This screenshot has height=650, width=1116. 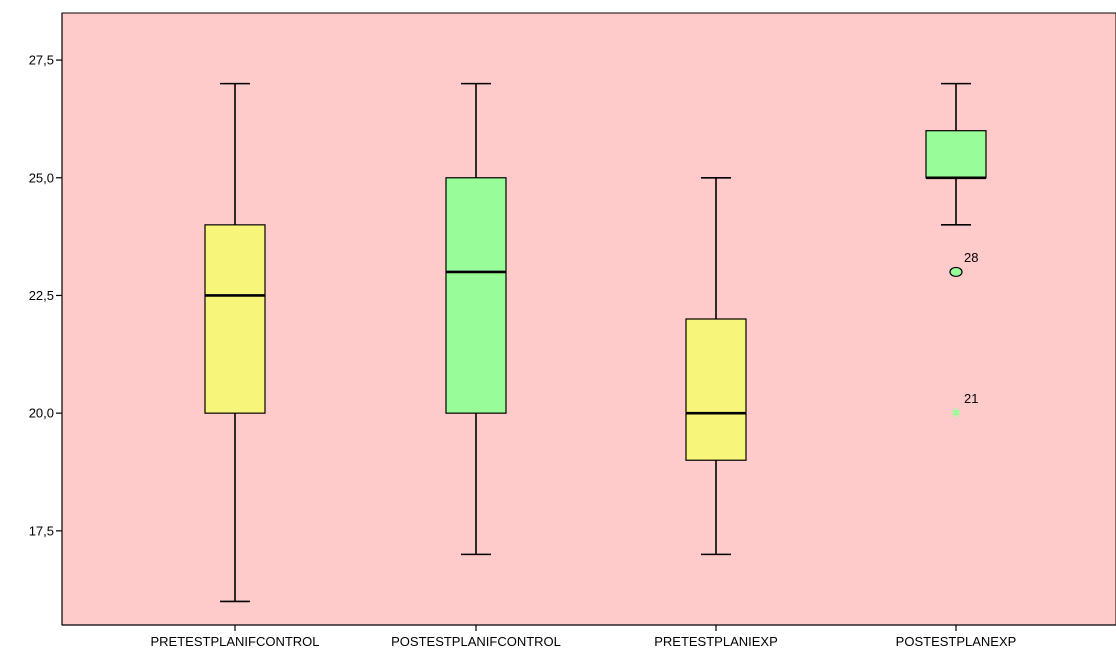 I want to click on y-tick-label: 17,5, so click(x=41, y=530).